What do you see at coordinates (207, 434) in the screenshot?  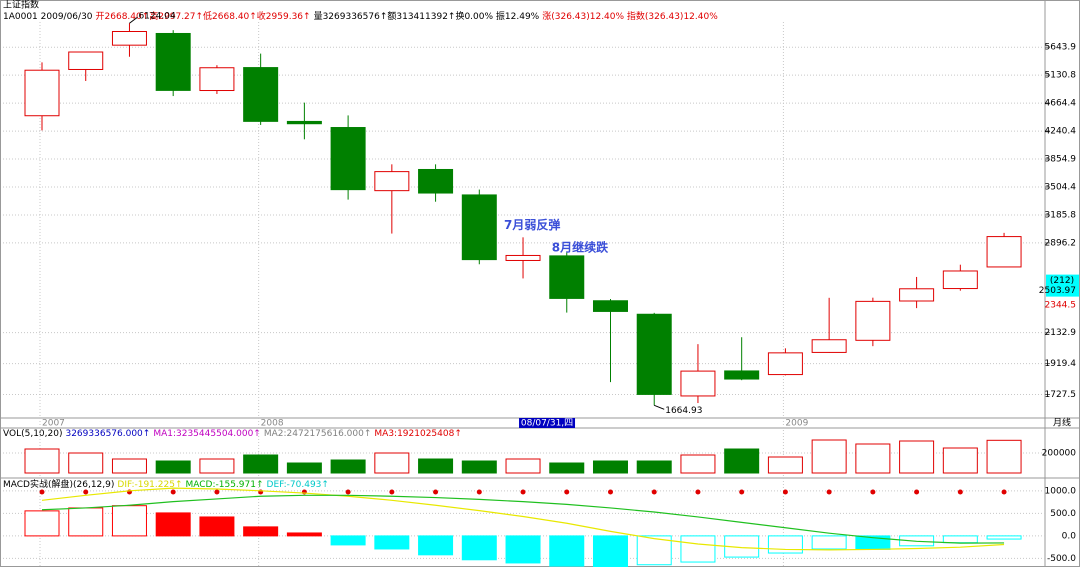 I see `header-item: MA1:3235445504.000↑` at bounding box center [207, 434].